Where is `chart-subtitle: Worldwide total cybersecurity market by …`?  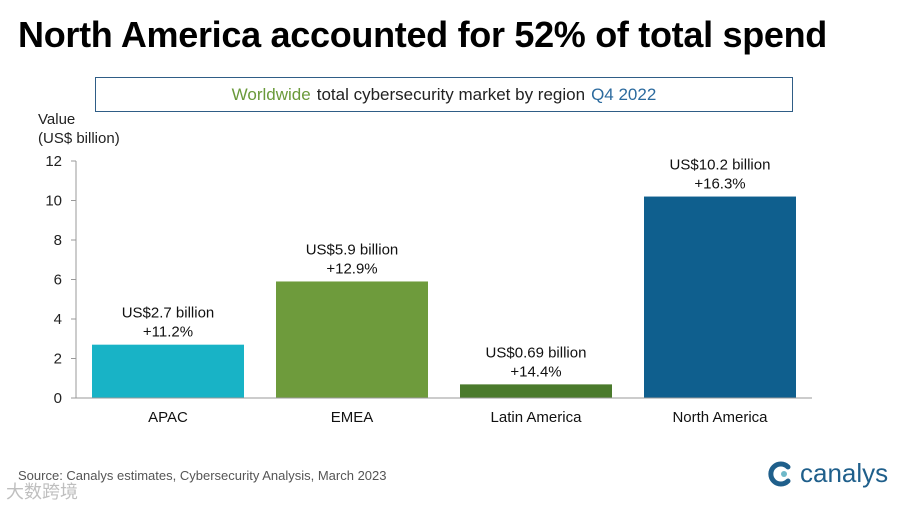 chart-subtitle: Worldwide total cybersecurity market by … is located at coordinates (444, 94).